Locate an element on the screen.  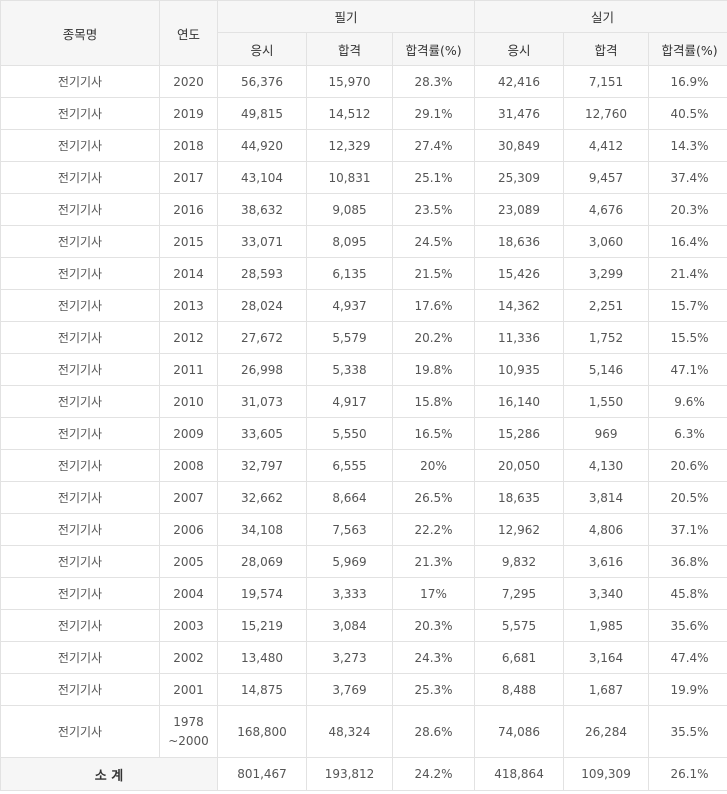
cell-written-pass-rate: 27.4% is located at coordinates (433, 145).